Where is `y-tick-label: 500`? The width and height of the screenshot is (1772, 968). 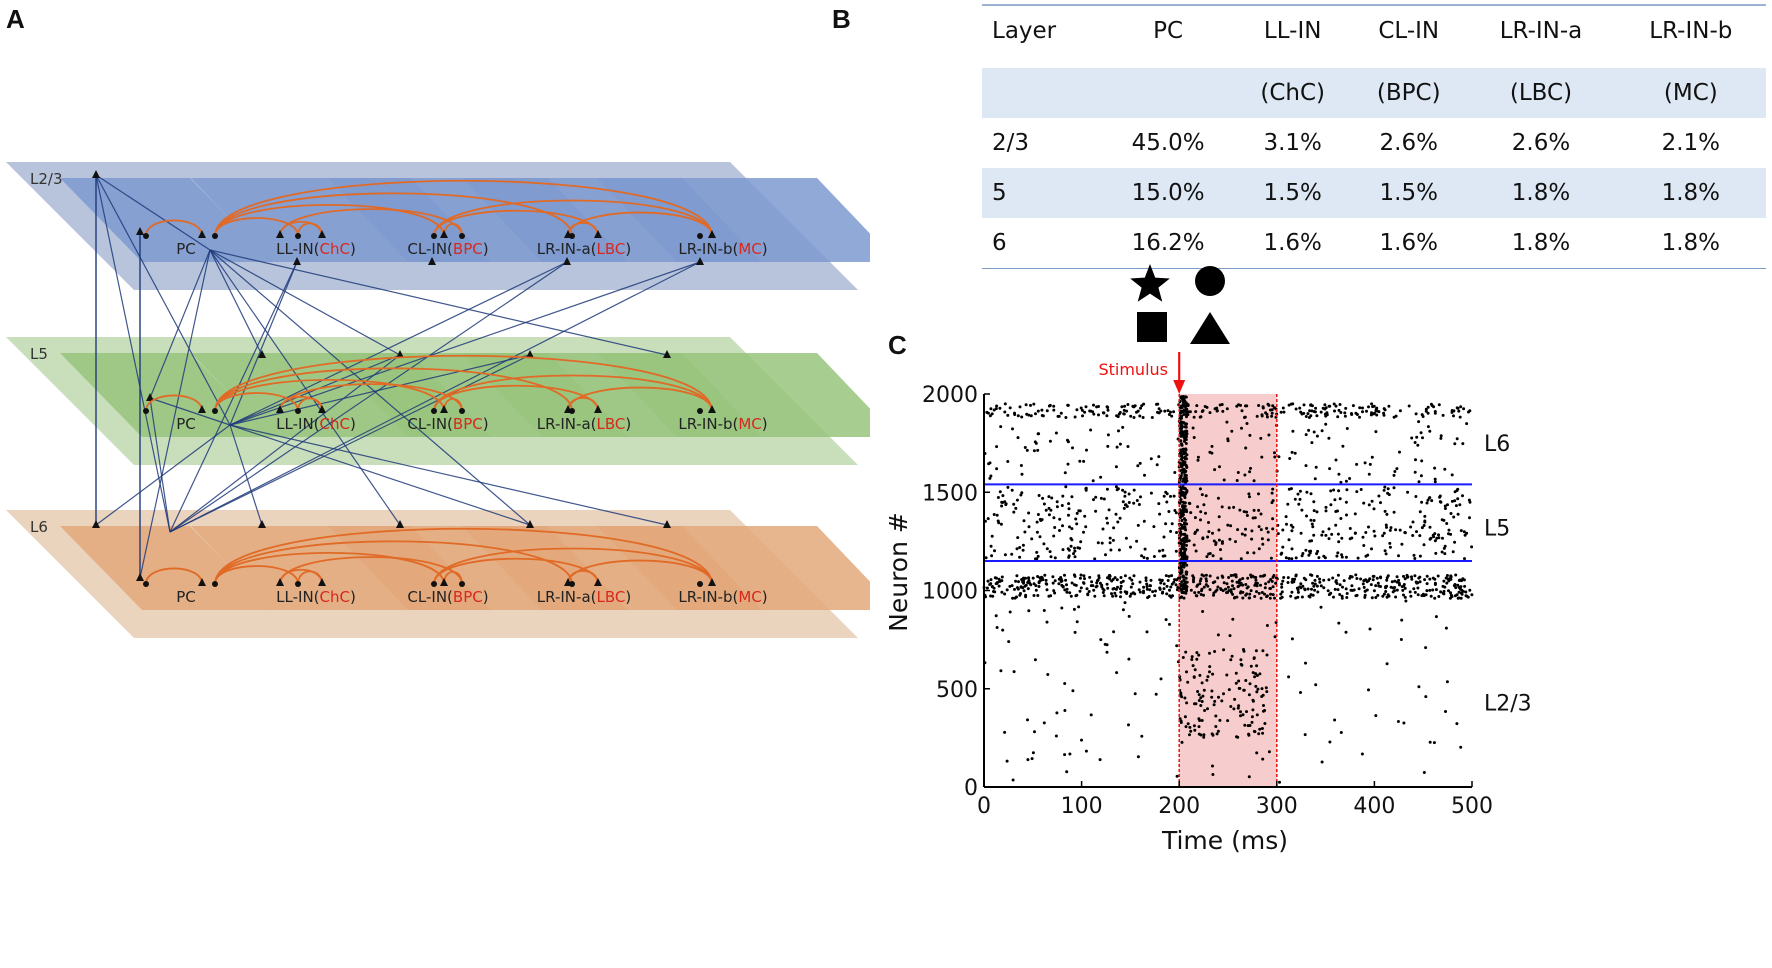
y-tick-label: 500 is located at coordinates (957, 690).